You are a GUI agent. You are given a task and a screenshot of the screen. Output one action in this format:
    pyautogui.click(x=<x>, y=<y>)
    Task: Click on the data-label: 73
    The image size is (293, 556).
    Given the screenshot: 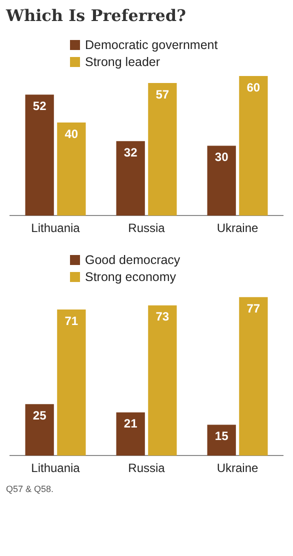 What is the action you would take?
    pyautogui.click(x=163, y=317)
    